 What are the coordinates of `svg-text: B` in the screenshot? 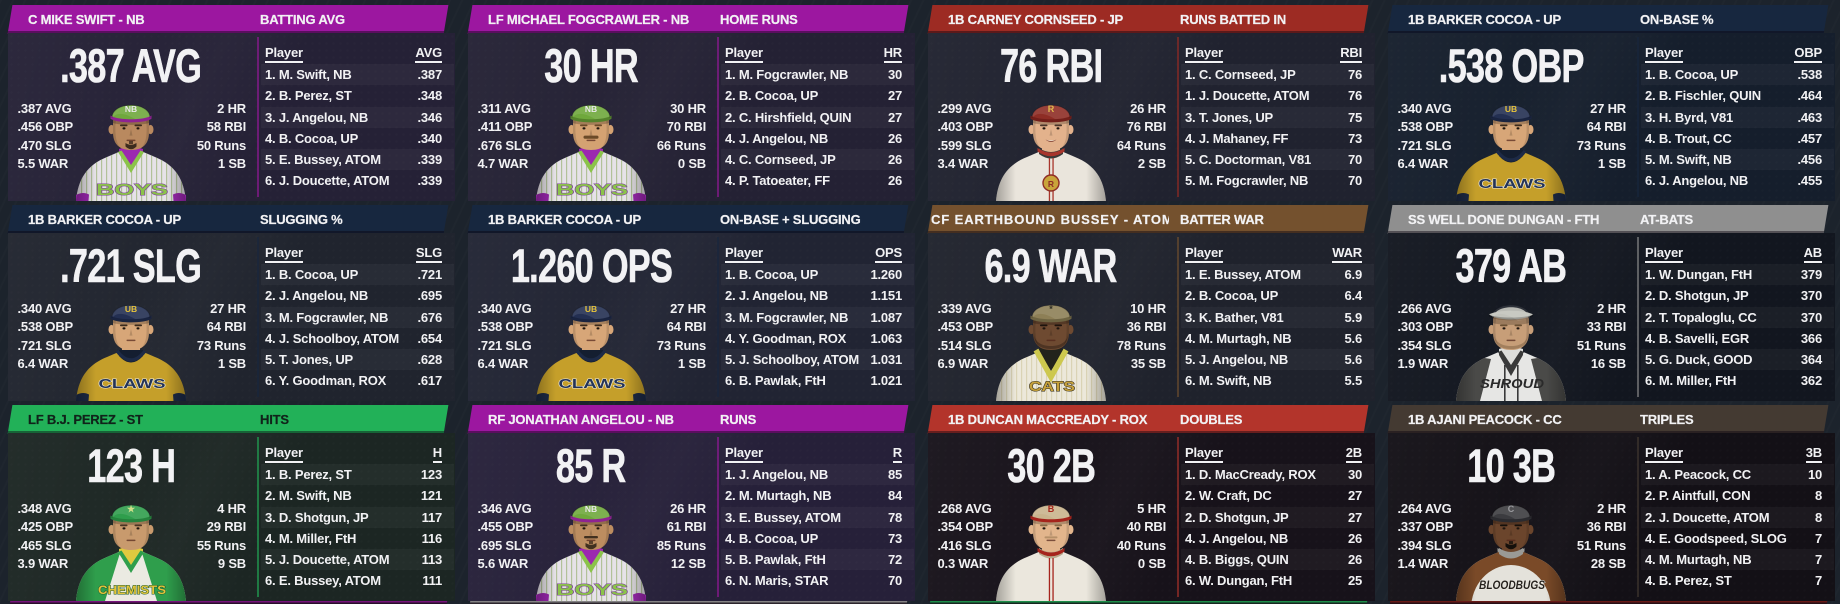 It's located at (1051, 509).